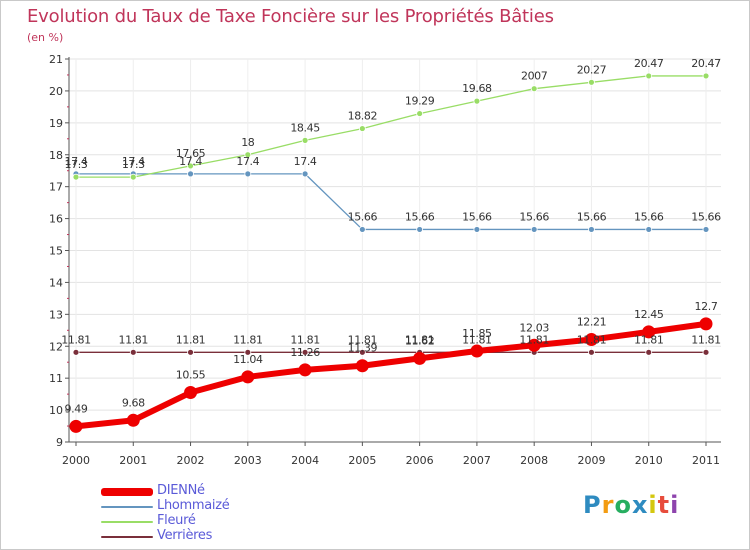 The height and width of the screenshot is (550, 750). Describe the element at coordinates (133, 460) in the screenshot. I see `x-tick-label: 2001` at that location.